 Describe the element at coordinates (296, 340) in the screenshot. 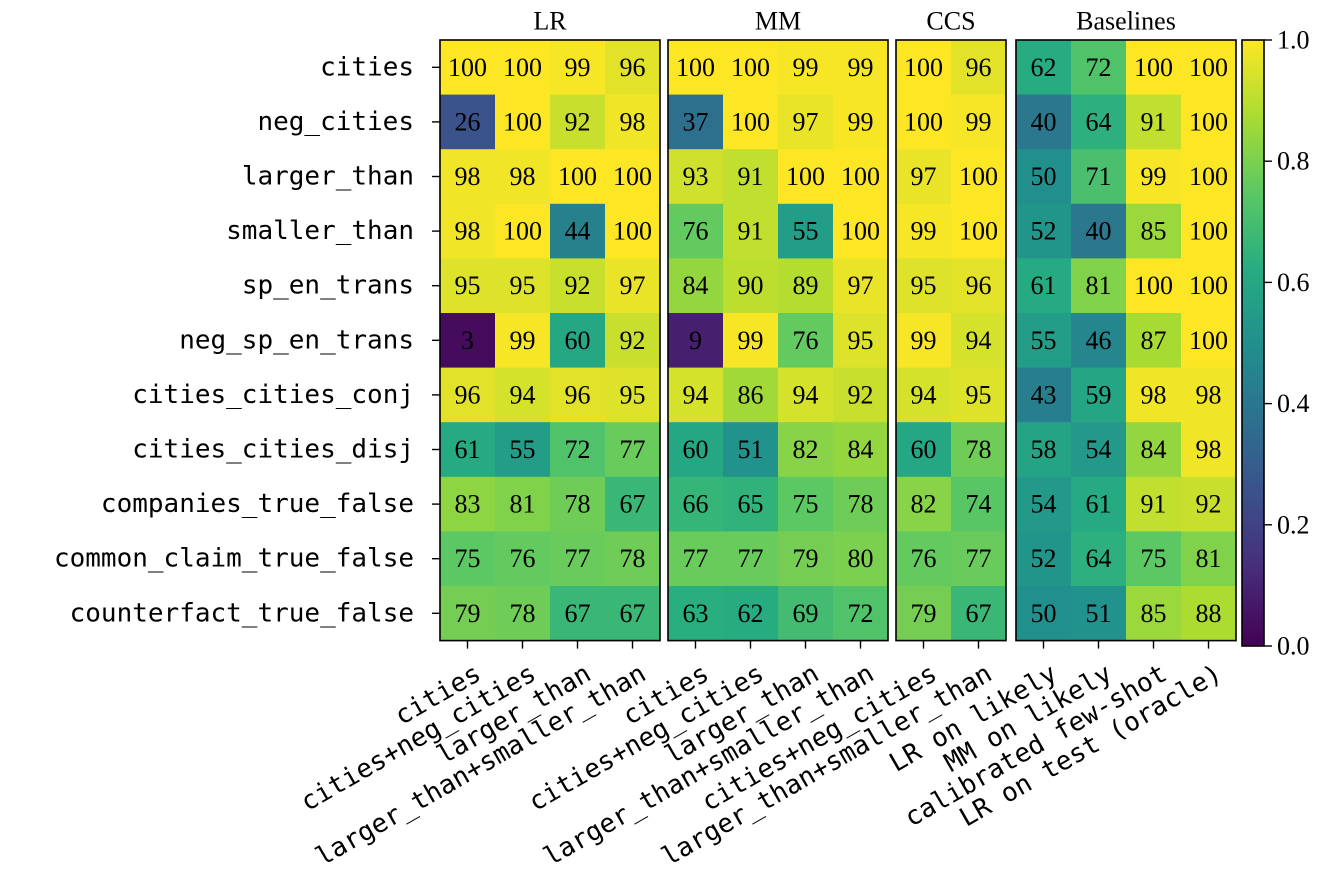

I see `row-label: neg_sp_en_trans` at that location.